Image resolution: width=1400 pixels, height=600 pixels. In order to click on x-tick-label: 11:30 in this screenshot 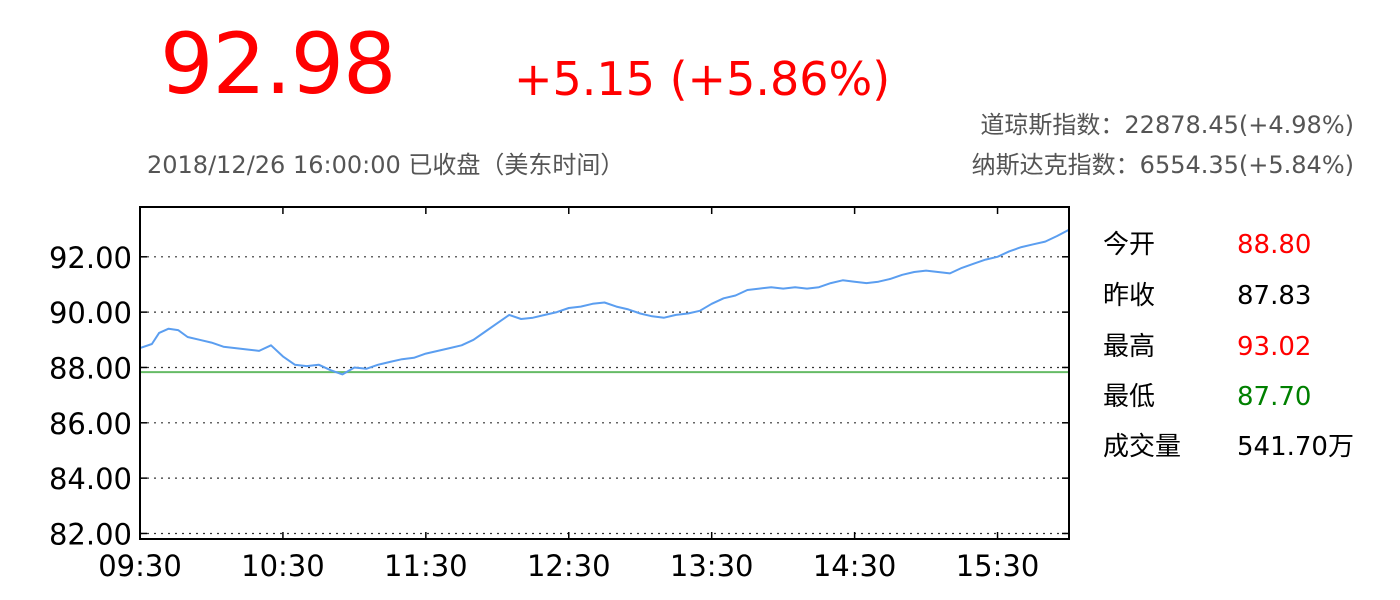, I will do `click(426, 566)`.